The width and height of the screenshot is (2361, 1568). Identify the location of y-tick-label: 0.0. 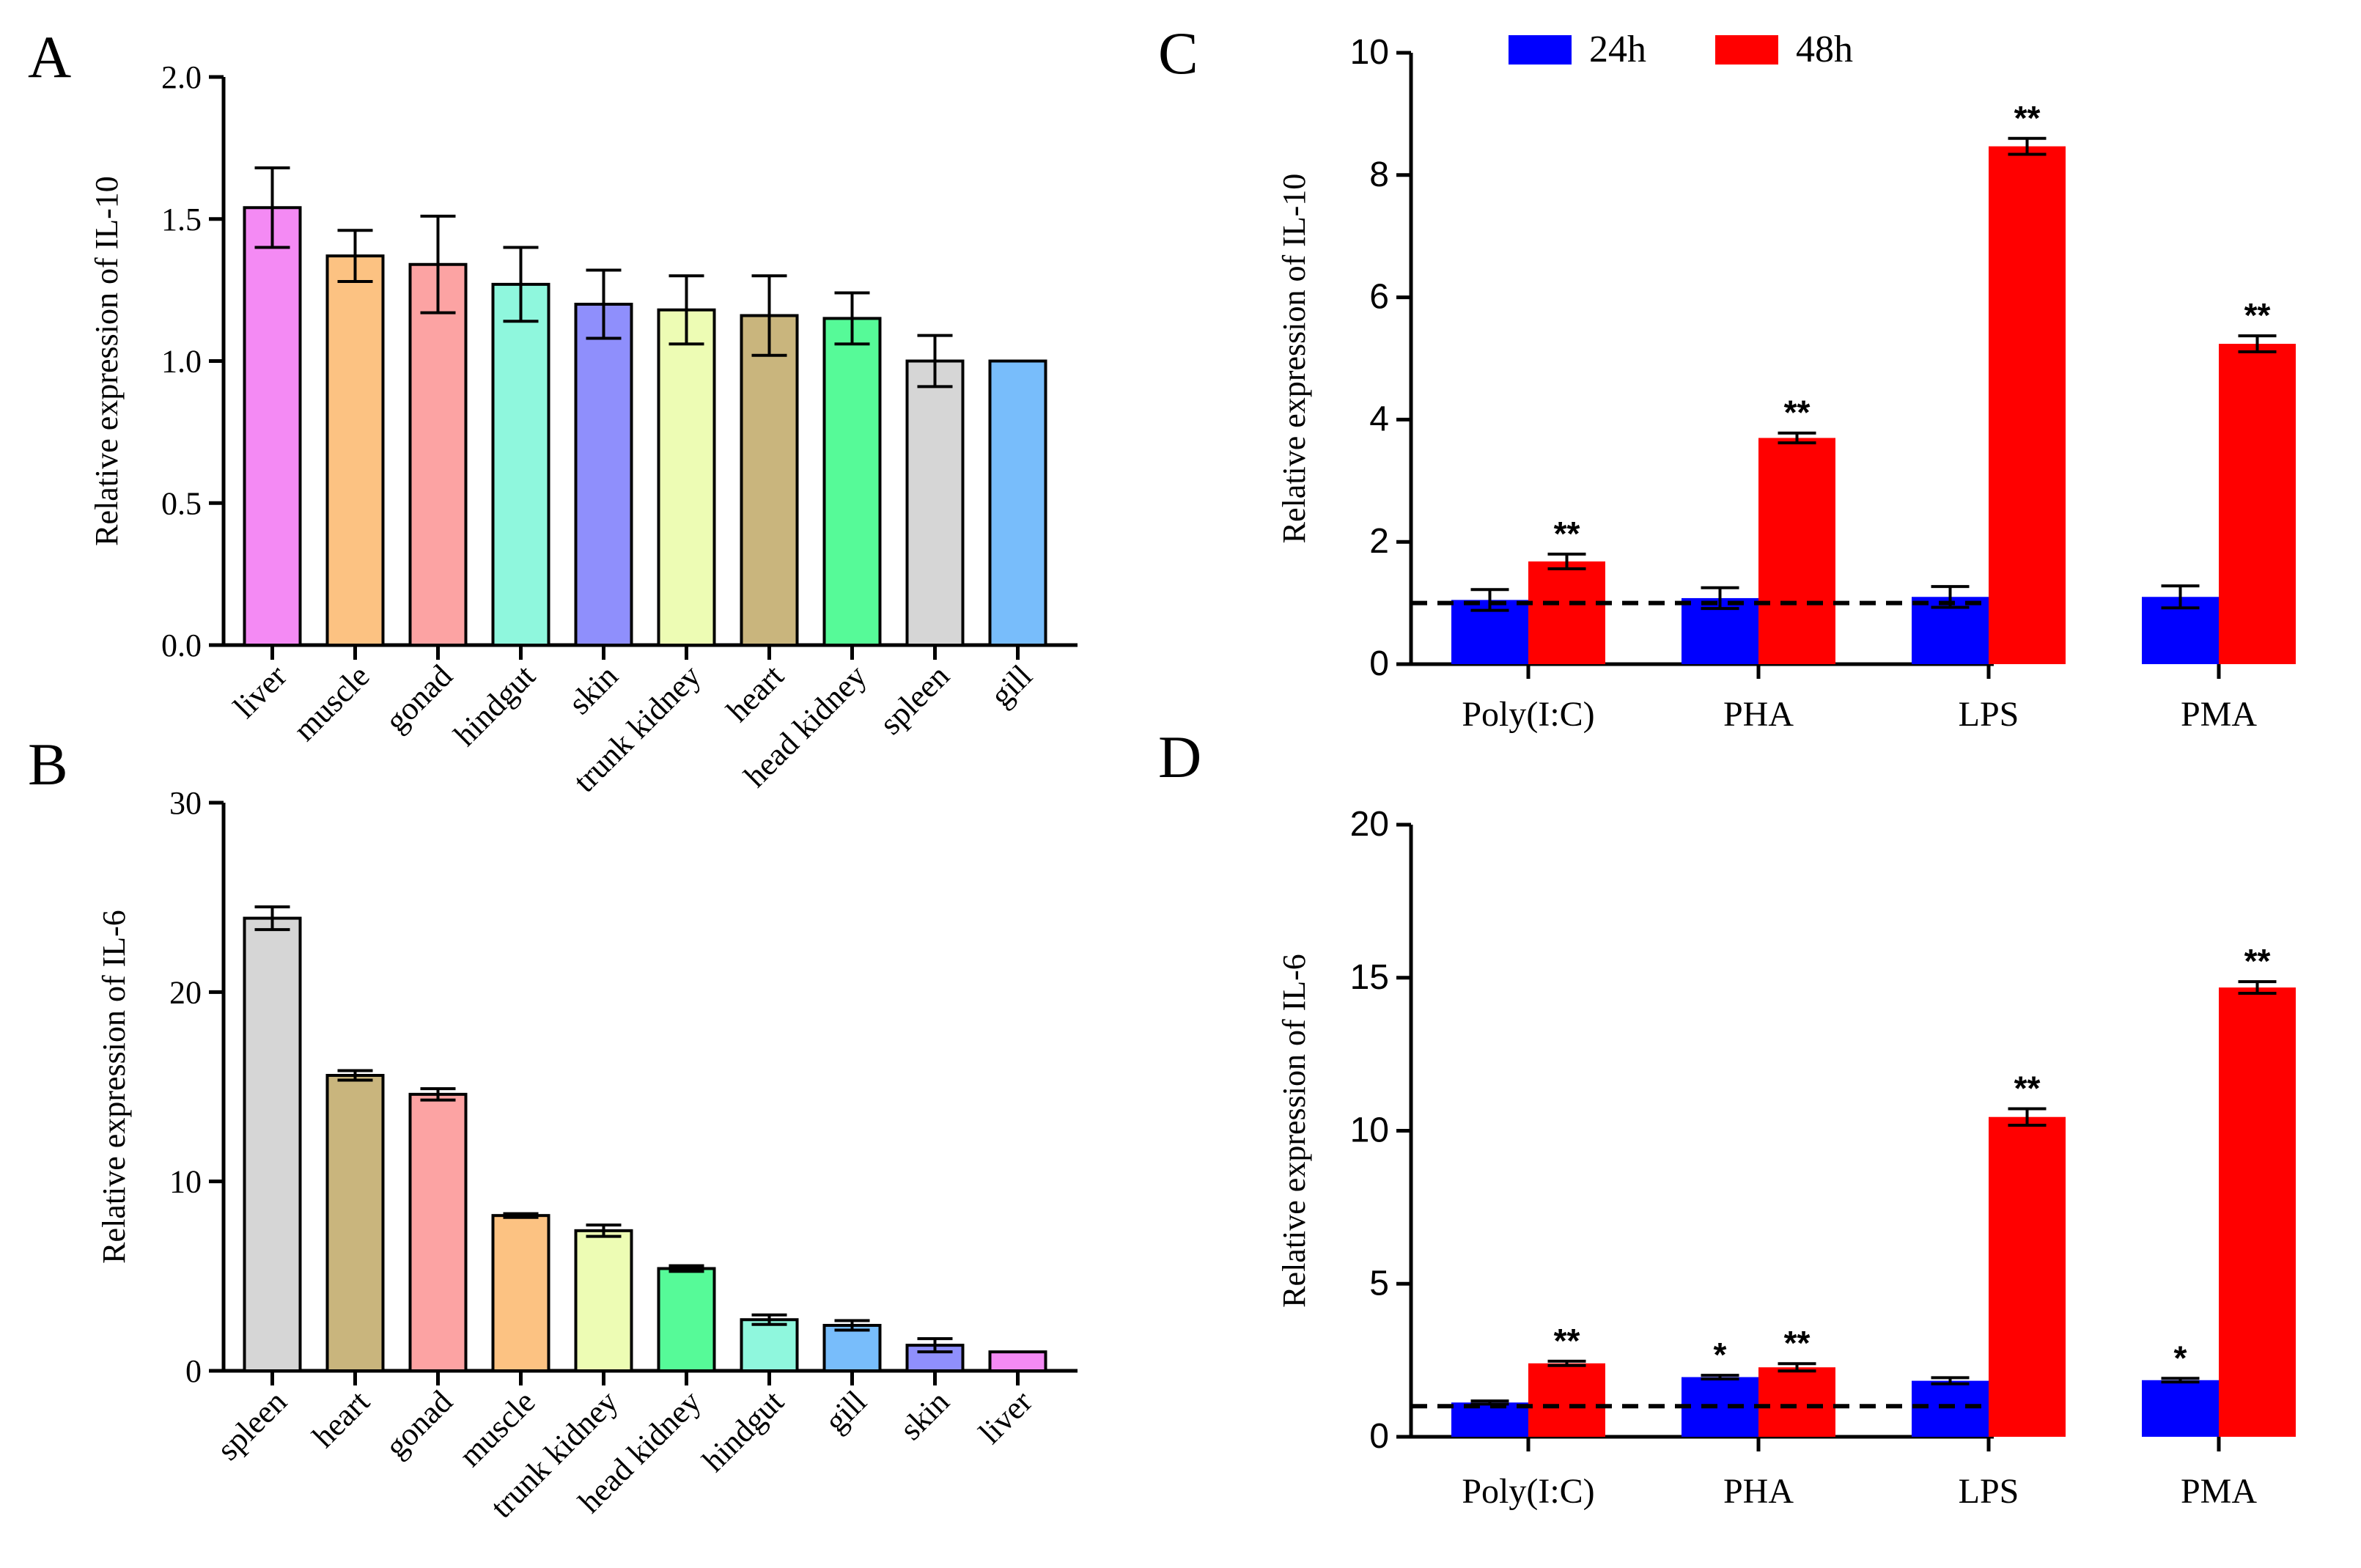
(181, 645).